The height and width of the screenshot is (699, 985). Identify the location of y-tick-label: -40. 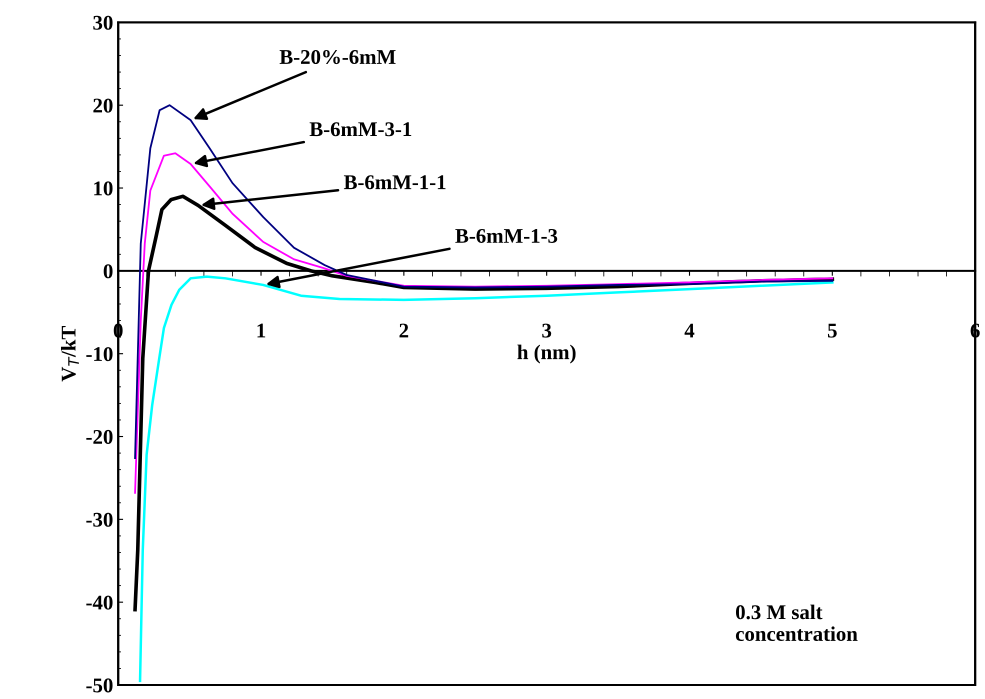
(99, 603).